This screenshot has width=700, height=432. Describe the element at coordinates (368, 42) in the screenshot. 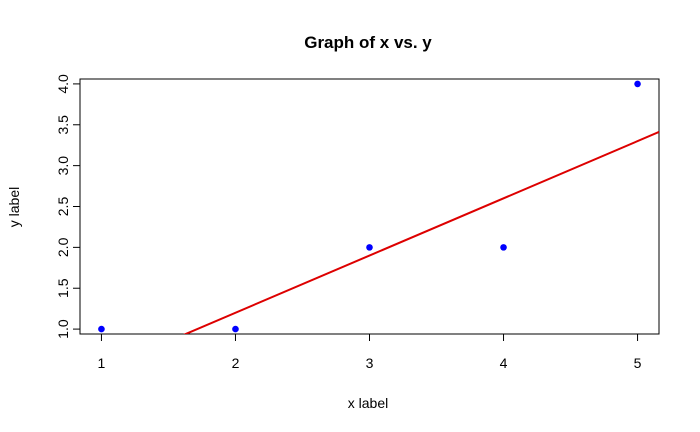

I see `chart-title: Graph of x vs. y` at that location.